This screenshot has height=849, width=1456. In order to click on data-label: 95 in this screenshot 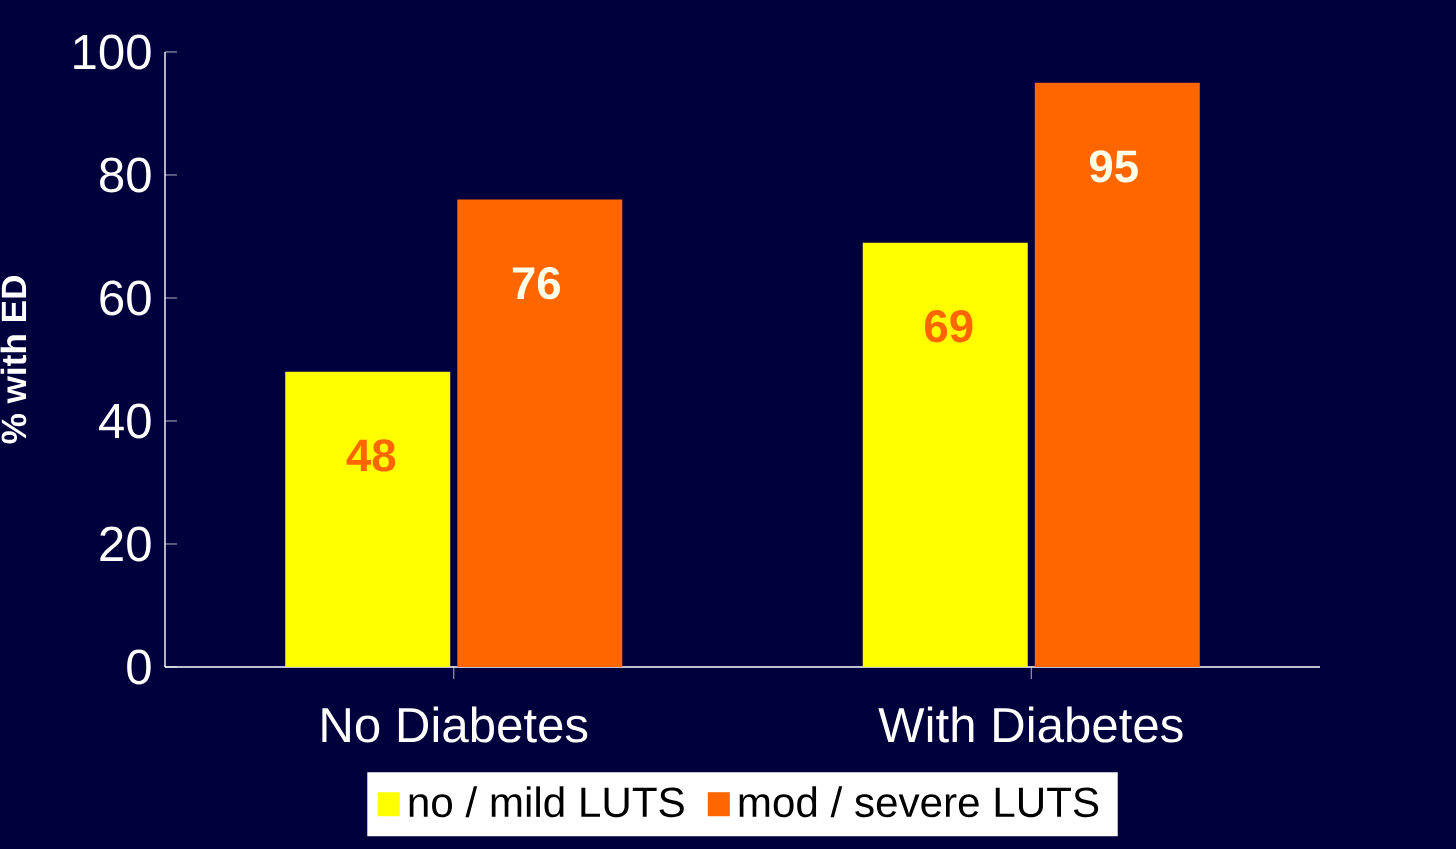, I will do `click(1113, 166)`.